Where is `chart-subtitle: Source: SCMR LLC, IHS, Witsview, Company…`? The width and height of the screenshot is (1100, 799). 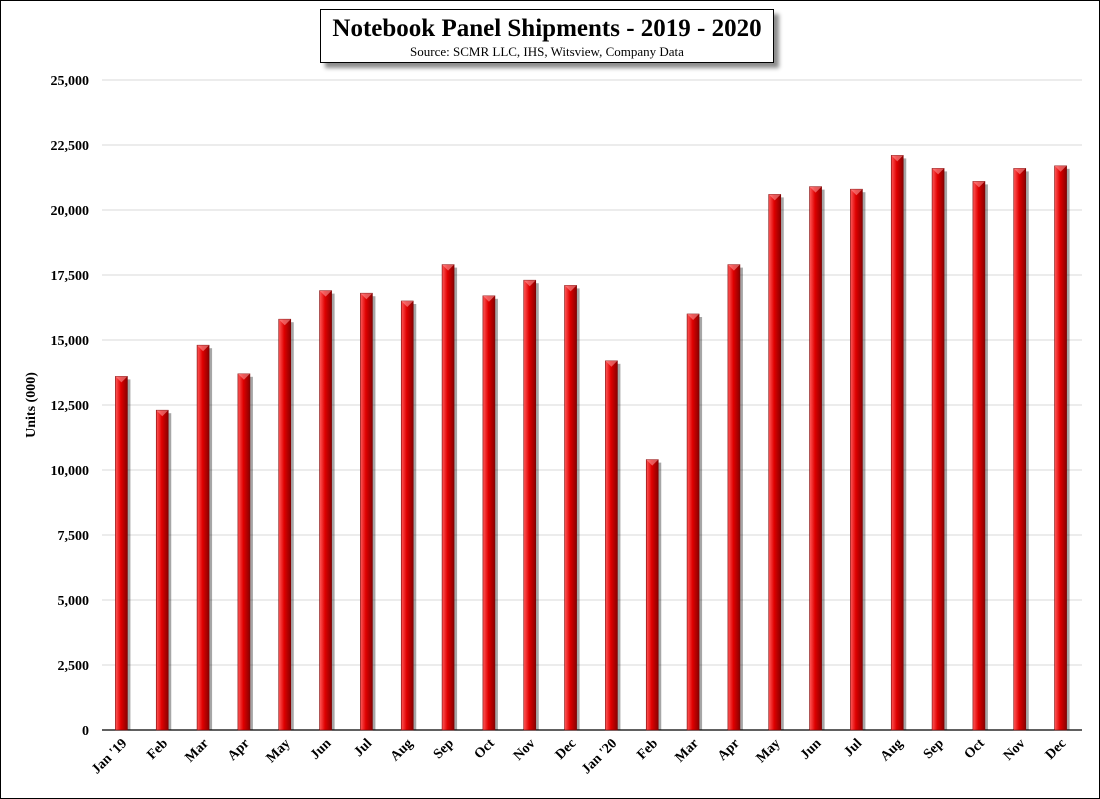 chart-subtitle: Source: SCMR LLC, IHS, Witsview, Company… is located at coordinates (547, 51).